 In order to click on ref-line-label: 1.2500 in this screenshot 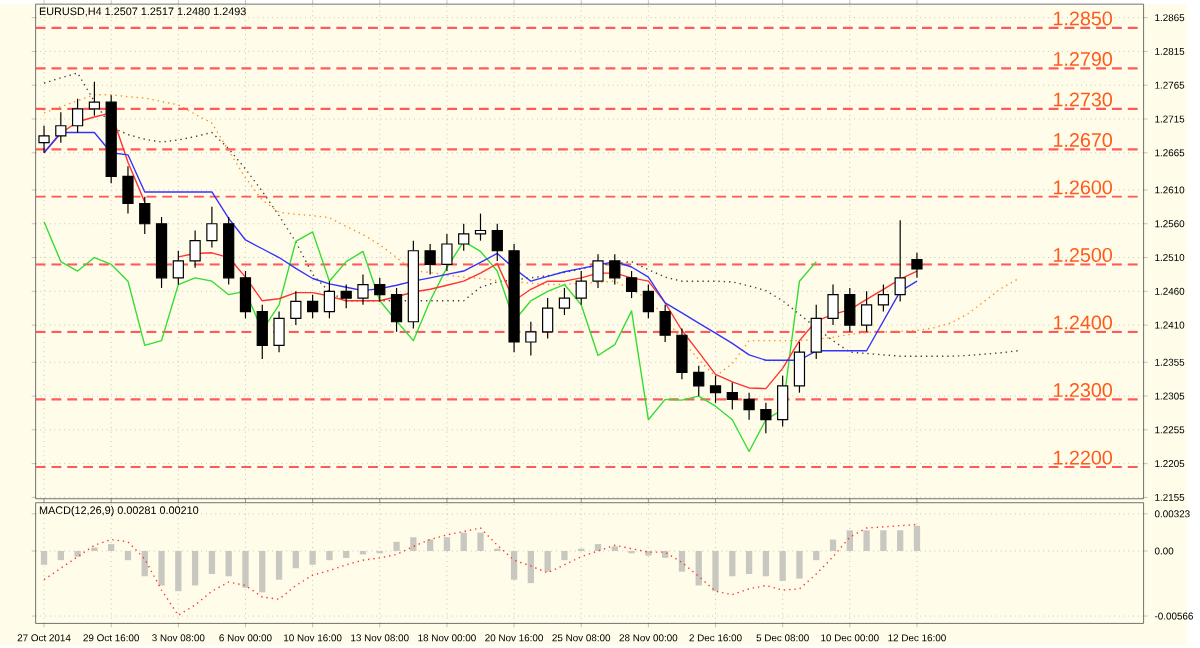, I will do `click(1083, 255)`.